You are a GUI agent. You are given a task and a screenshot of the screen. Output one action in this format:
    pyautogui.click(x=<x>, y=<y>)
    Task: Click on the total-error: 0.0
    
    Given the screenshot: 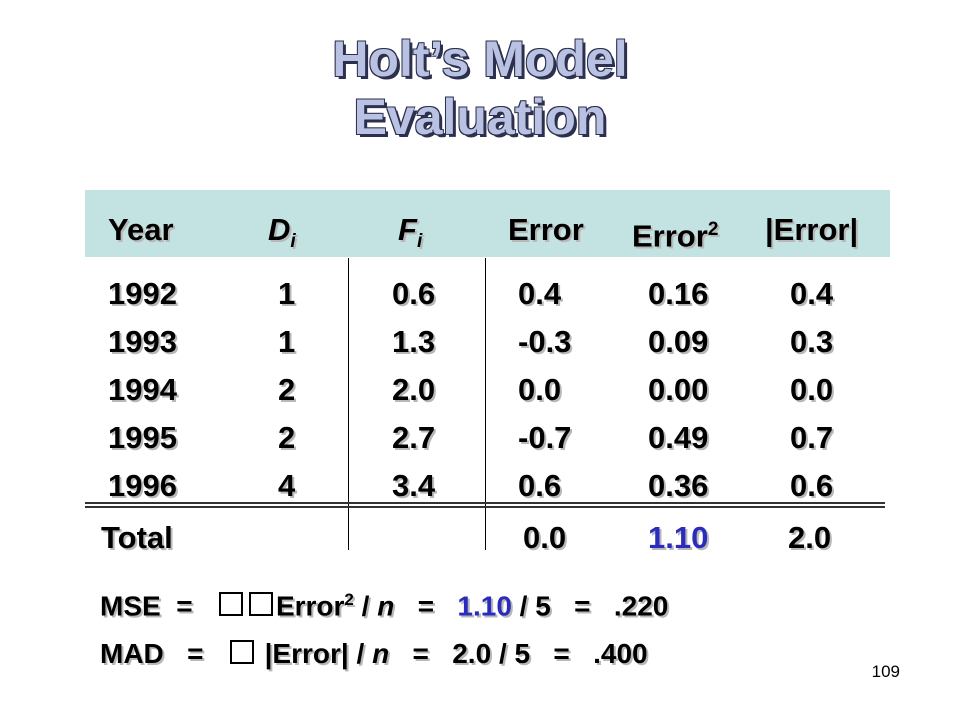 What is the action you would take?
    pyautogui.click(x=545, y=537)
    